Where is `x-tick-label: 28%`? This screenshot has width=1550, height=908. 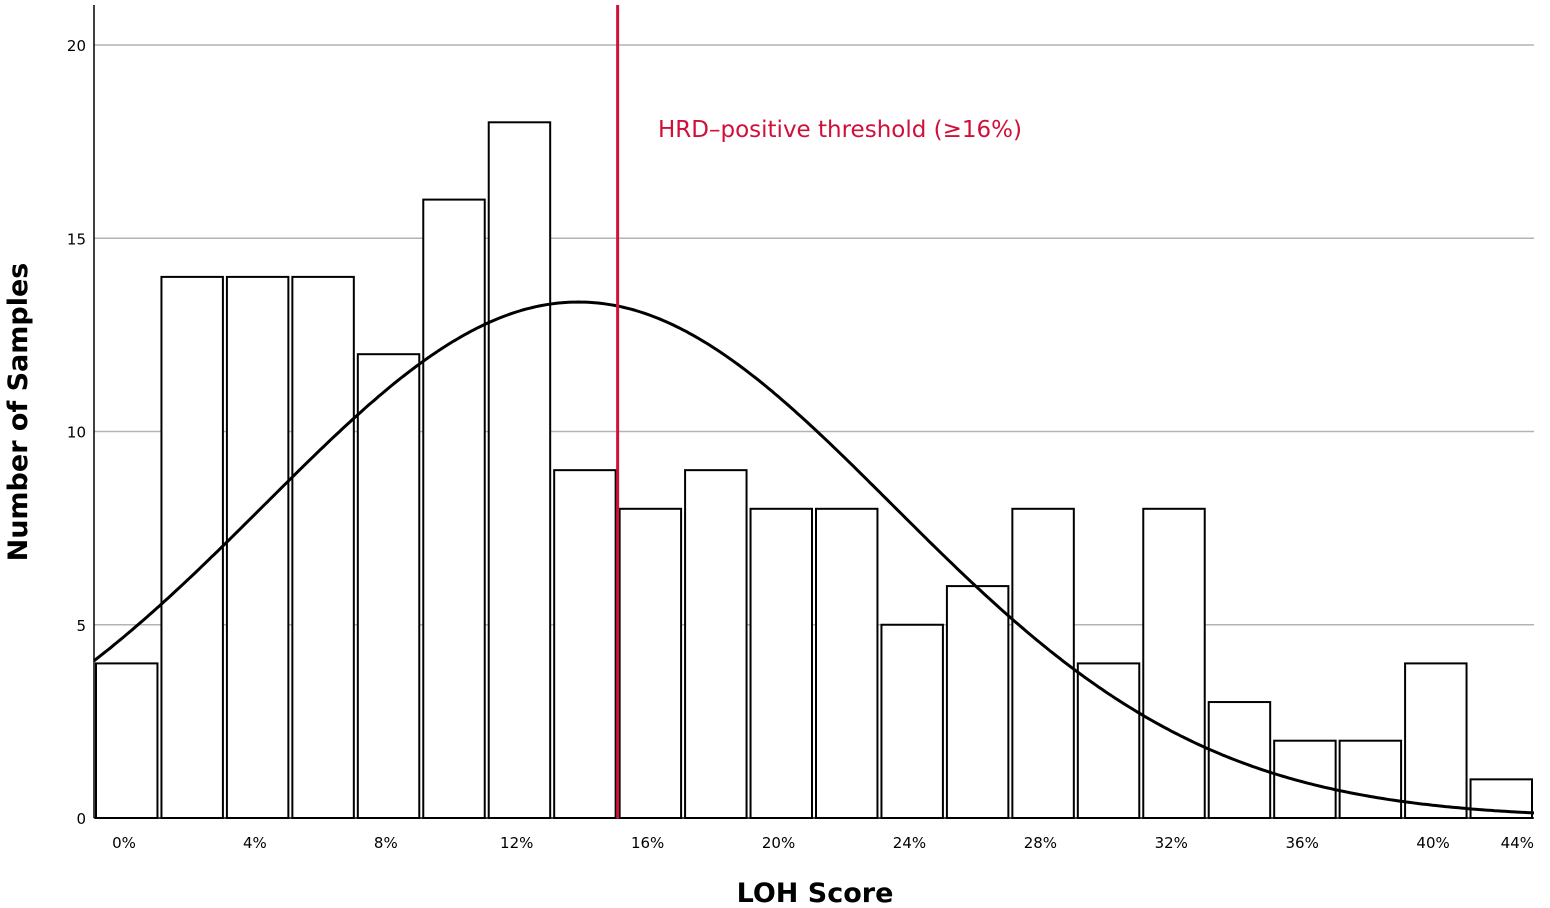 x-tick-label: 28% is located at coordinates (1040, 843).